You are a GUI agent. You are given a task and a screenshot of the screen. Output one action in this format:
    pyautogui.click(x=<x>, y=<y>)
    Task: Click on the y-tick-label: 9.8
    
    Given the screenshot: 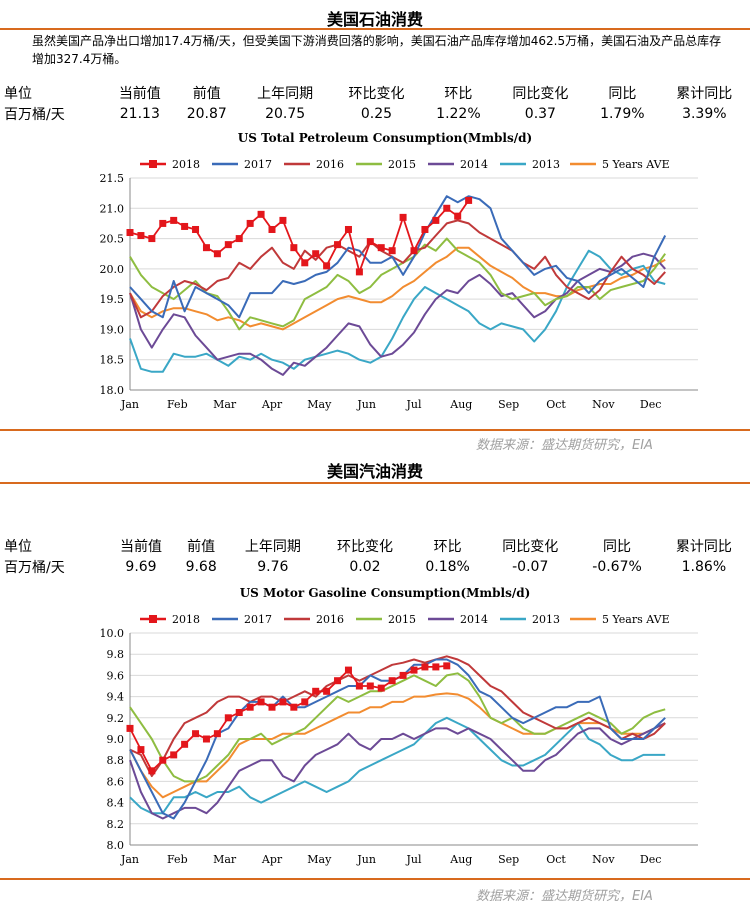 What is the action you would take?
    pyautogui.click(x=116, y=654)
    